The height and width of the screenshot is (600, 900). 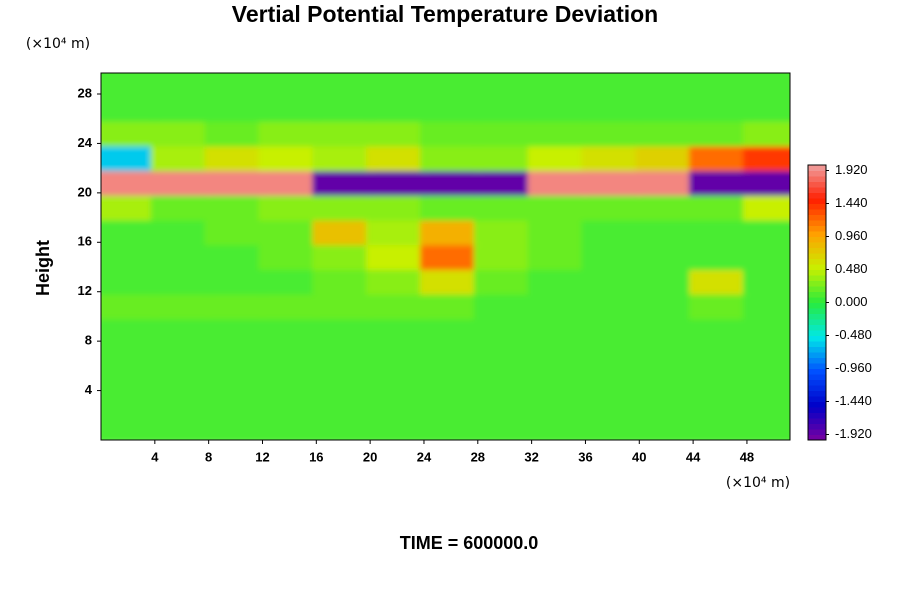 What do you see at coordinates (851, 169) in the screenshot?
I see `colorbar-tick-label: 1.920` at bounding box center [851, 169].